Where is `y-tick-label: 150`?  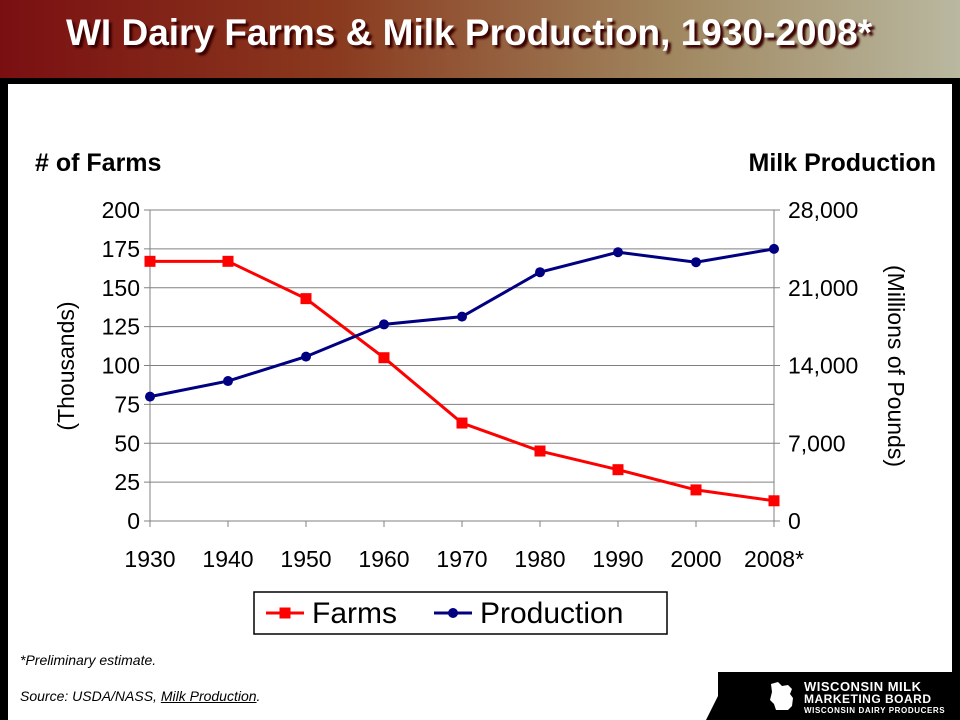 y-tick-label: 150 is located at coordinates (121, 288).